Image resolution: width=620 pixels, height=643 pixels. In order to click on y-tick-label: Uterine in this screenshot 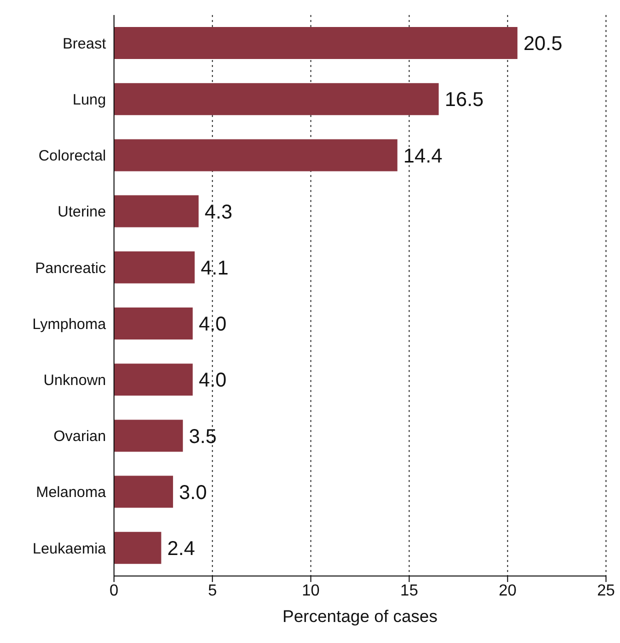, I will do `click(82, 212)`.